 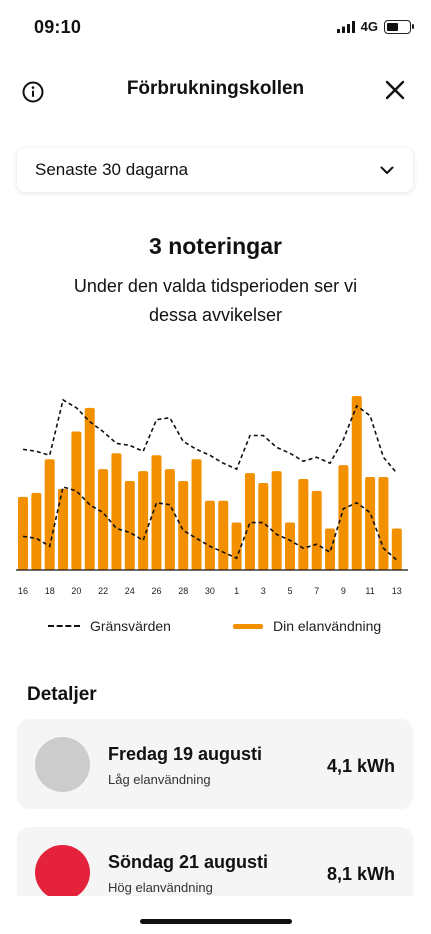 What do you see at coordinates (159, 779) in the screenshot?
I see `detail-status: Låg elanvändning` at bounding box center [159, 779].